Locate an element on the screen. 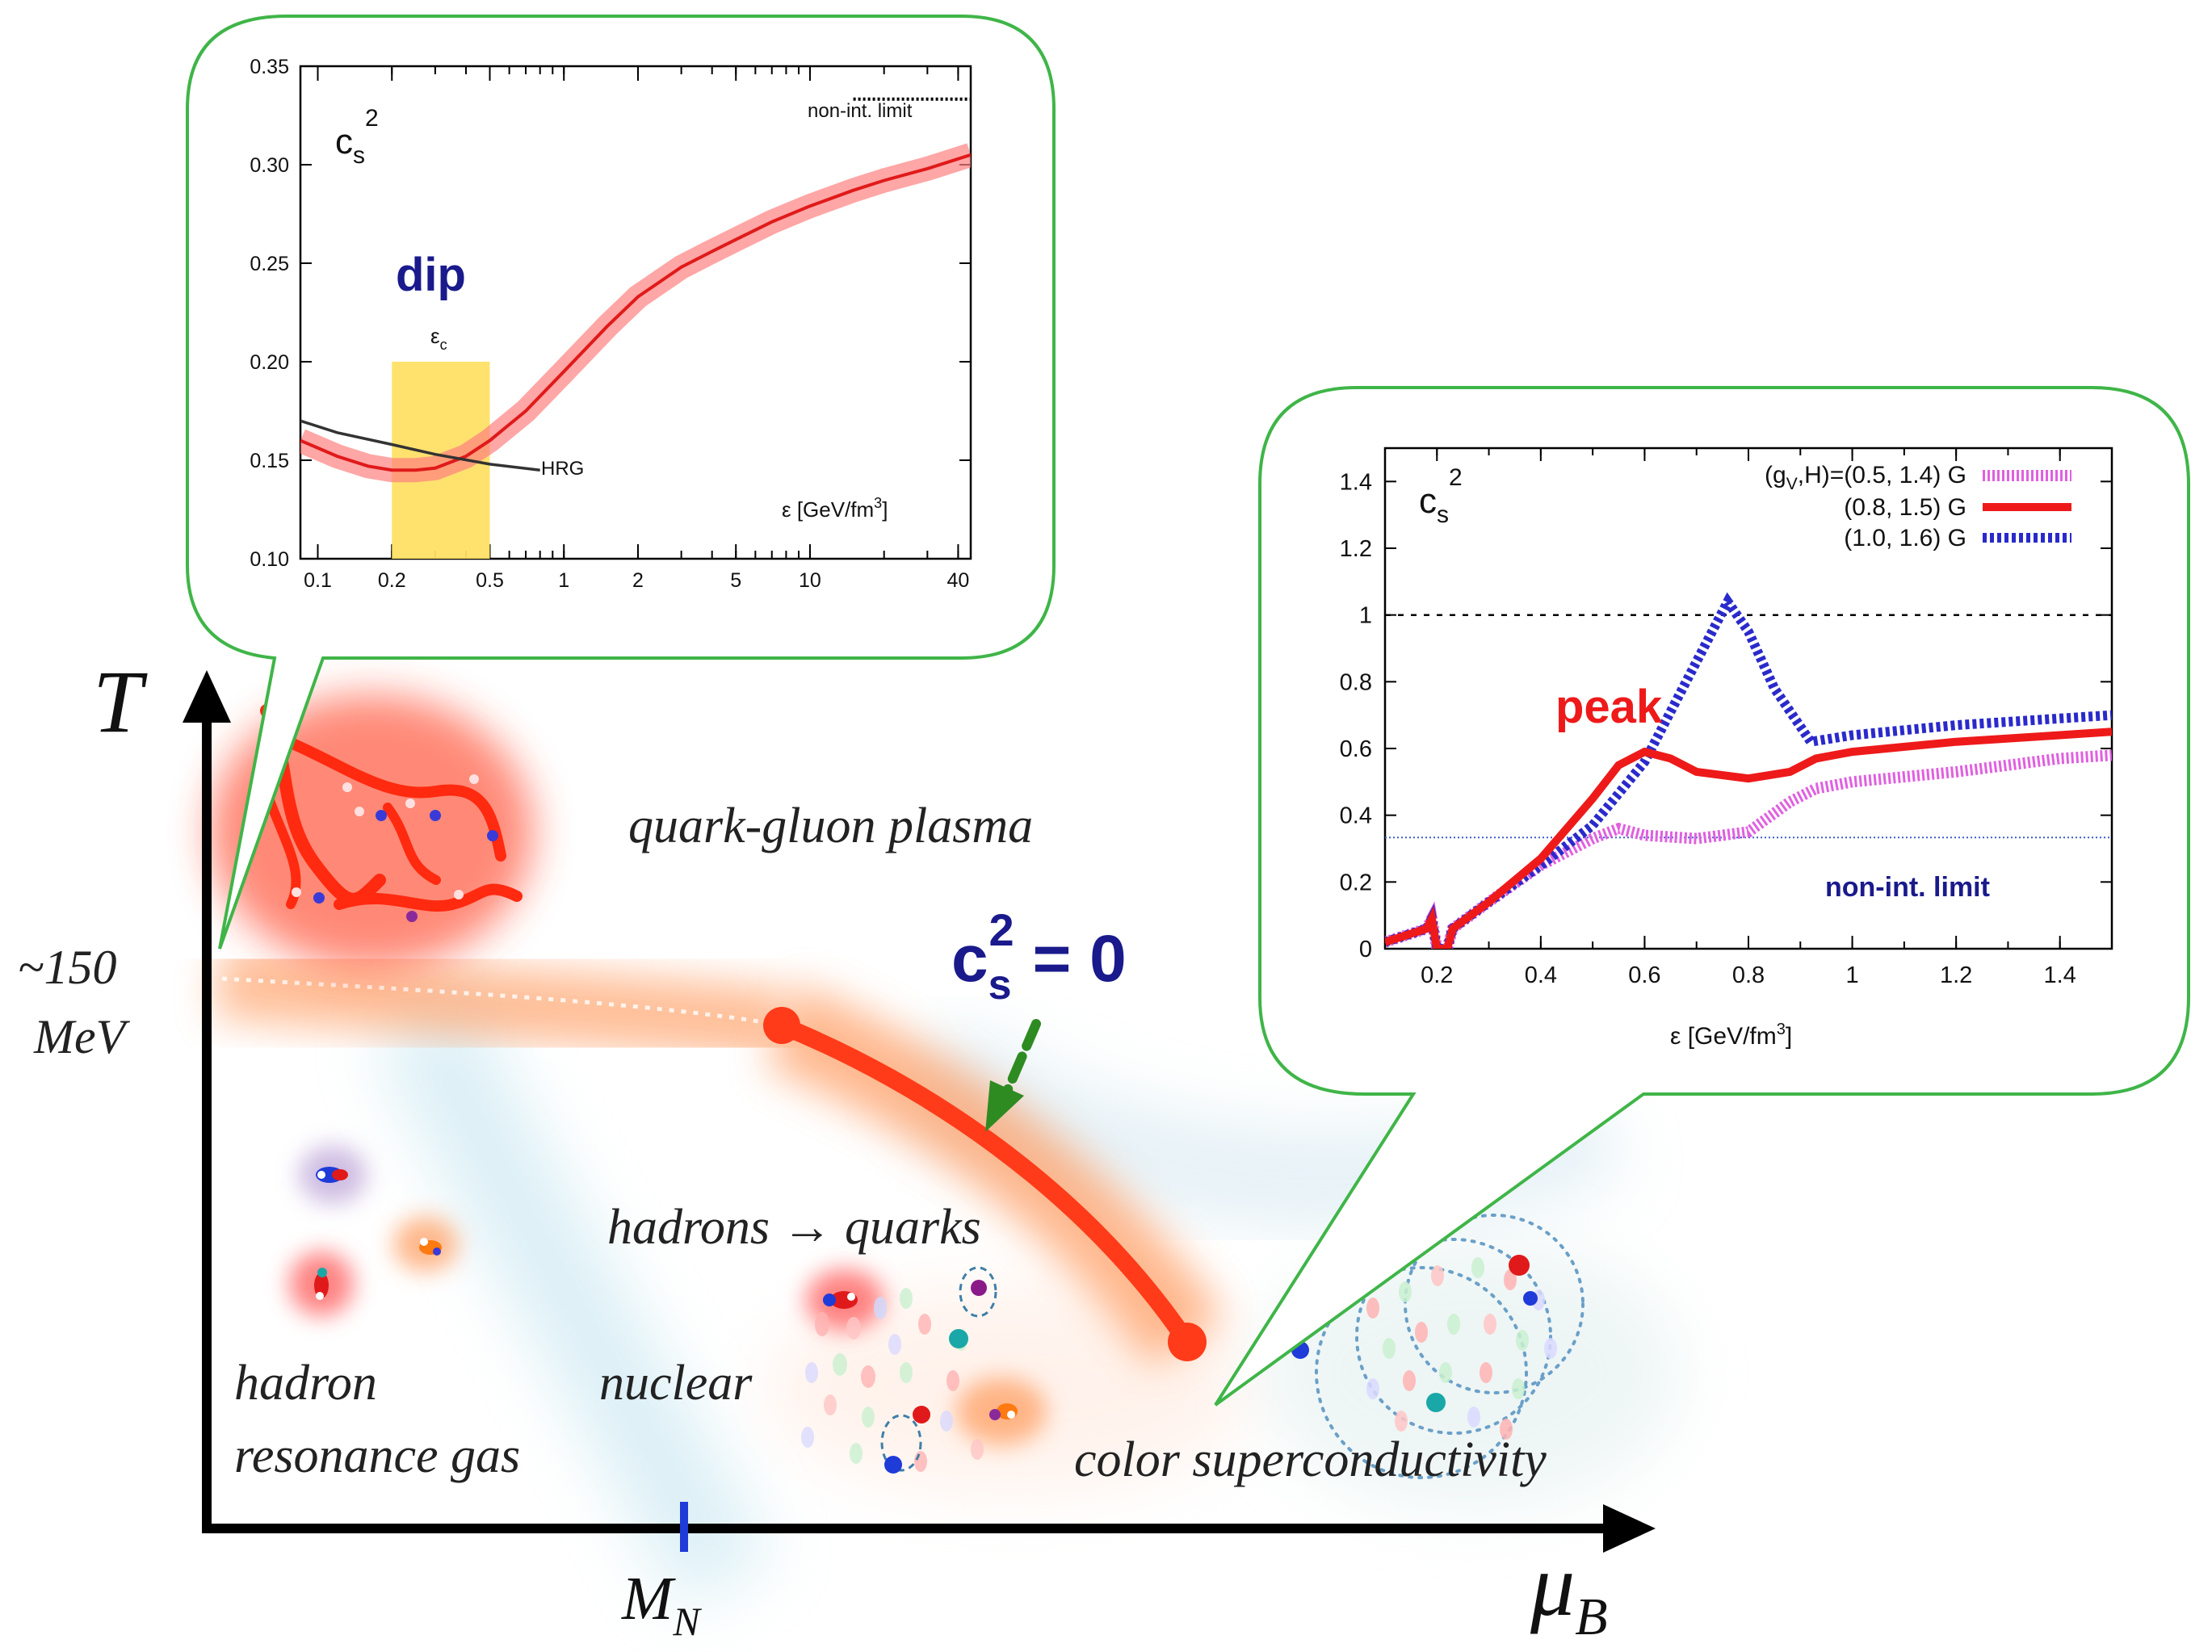 The image size is (2212, 1652). crossover-line is located at coordinates (503, 1002).